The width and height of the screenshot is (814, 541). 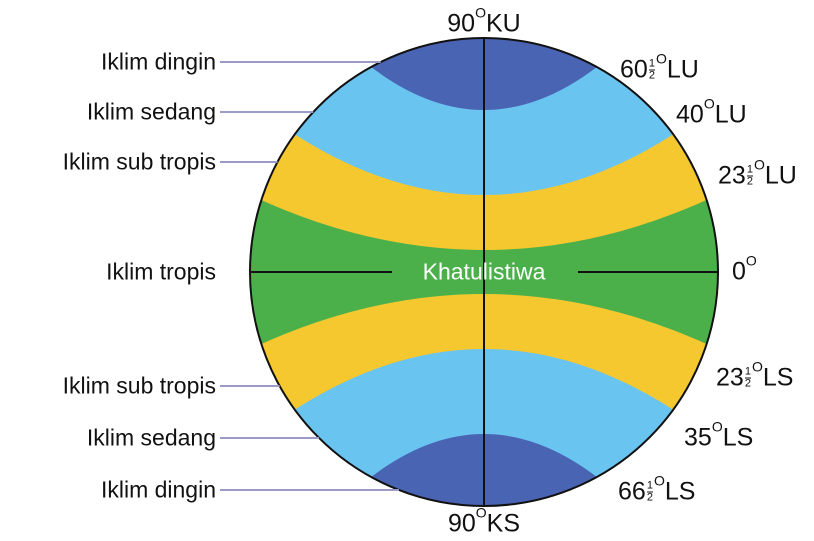 What do you see at coordinates (690, 114) in the screenshot?
I see `degree-number: 40` at bounding box center [690, 114].